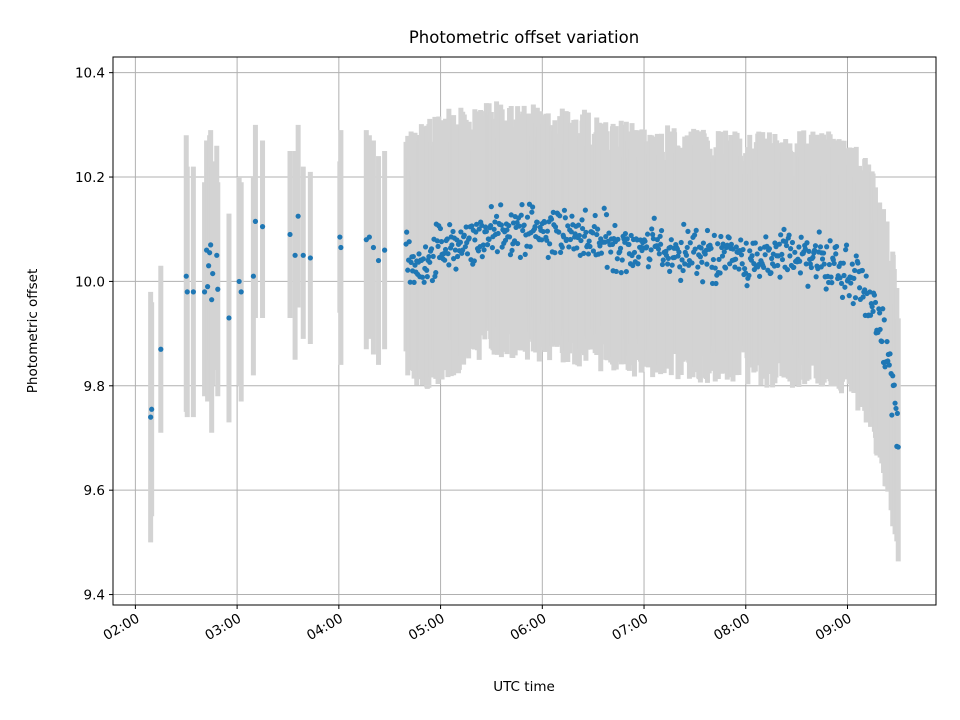 This screenshot has height=720, width=960. What do you see at coordinates (94, 387) in the screenshot?
I see `y-tick-label: 9.8` at bounding box center [94, 387].